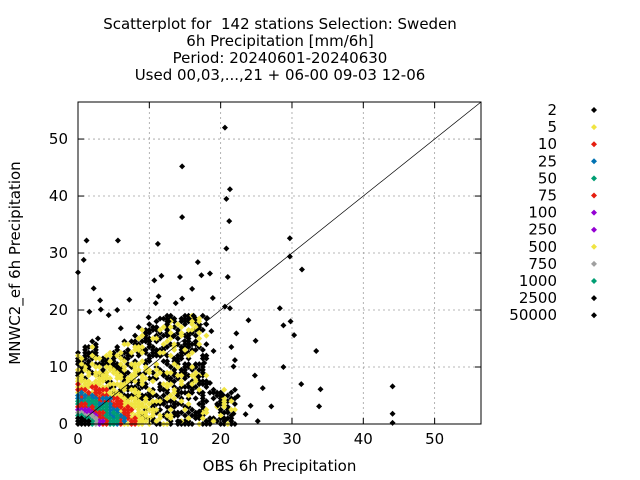 This screenshot has width=640, height=480. Describe the element at coordinates (220, 439) in the screenshot. I see `x-tick-label: 20` at that location.